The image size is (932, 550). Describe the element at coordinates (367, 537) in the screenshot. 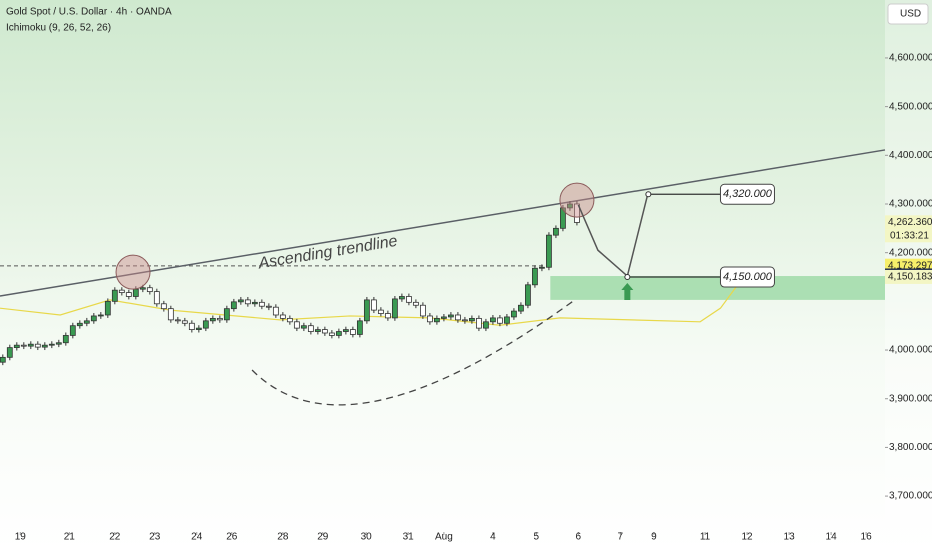

I see `x-tick-label: 30` at that location.